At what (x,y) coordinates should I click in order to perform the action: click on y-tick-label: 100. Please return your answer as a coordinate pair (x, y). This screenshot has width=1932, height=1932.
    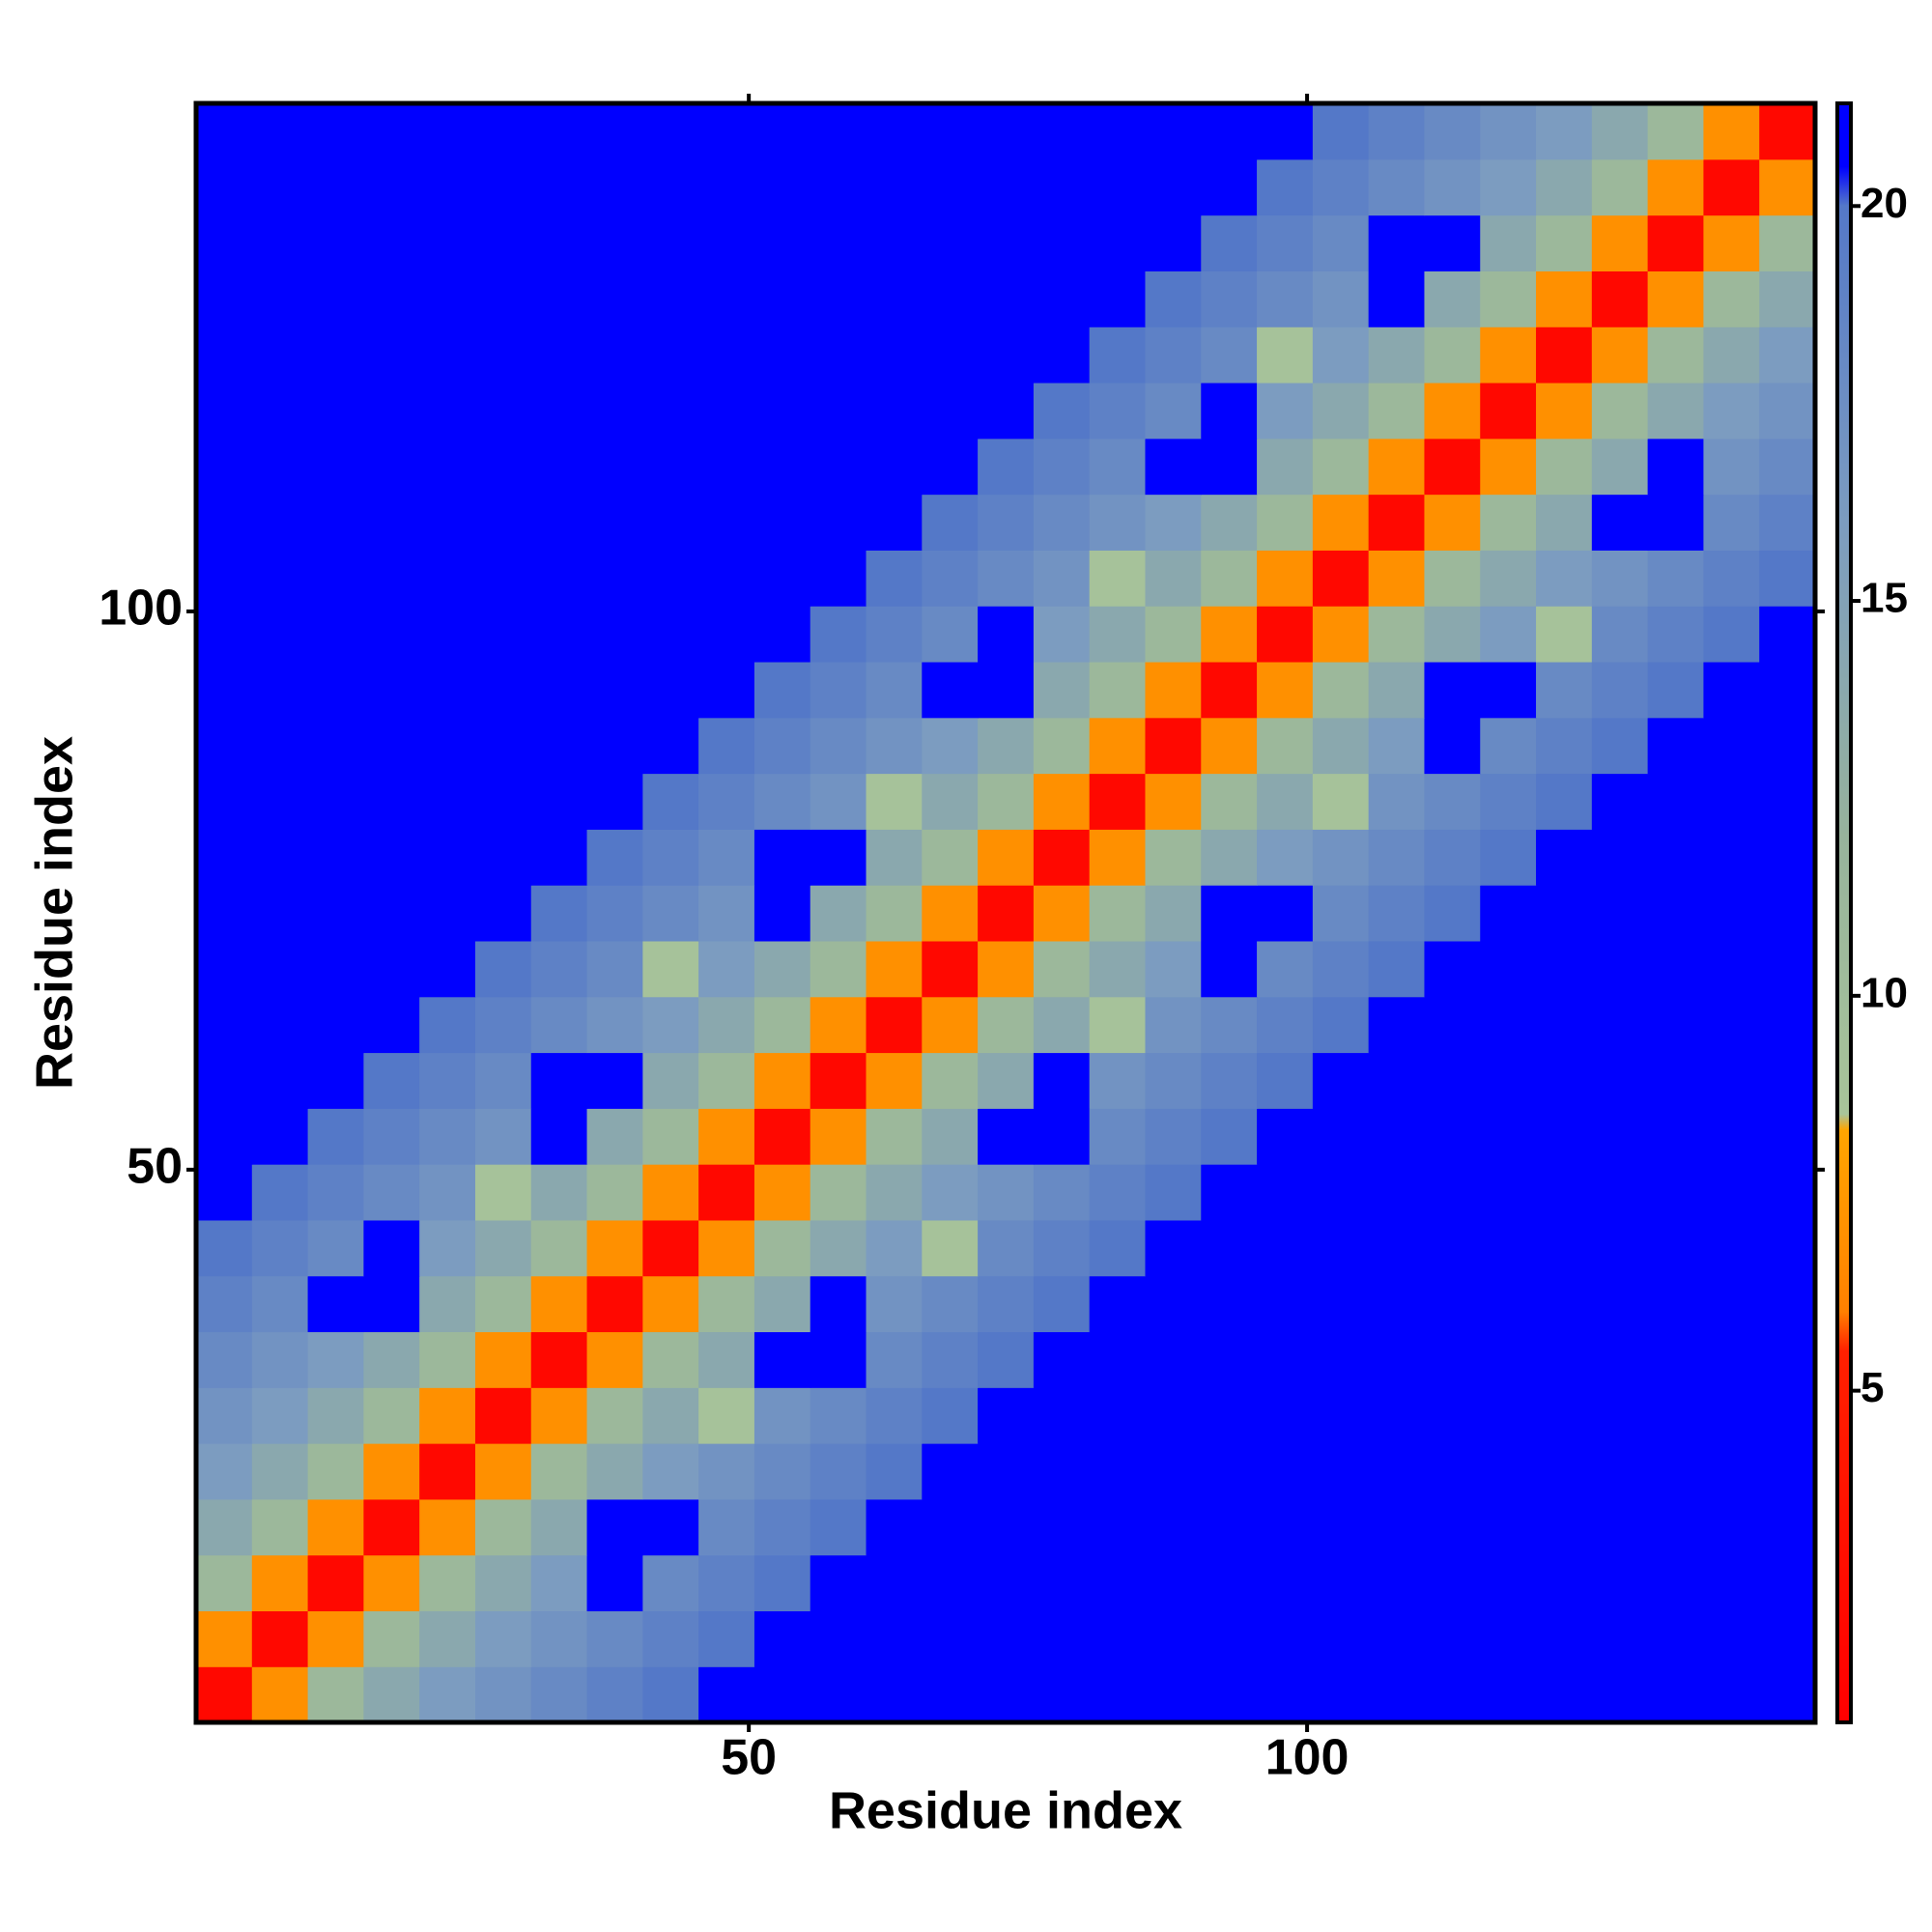
    Looking at the image, I should click on (141, 609).